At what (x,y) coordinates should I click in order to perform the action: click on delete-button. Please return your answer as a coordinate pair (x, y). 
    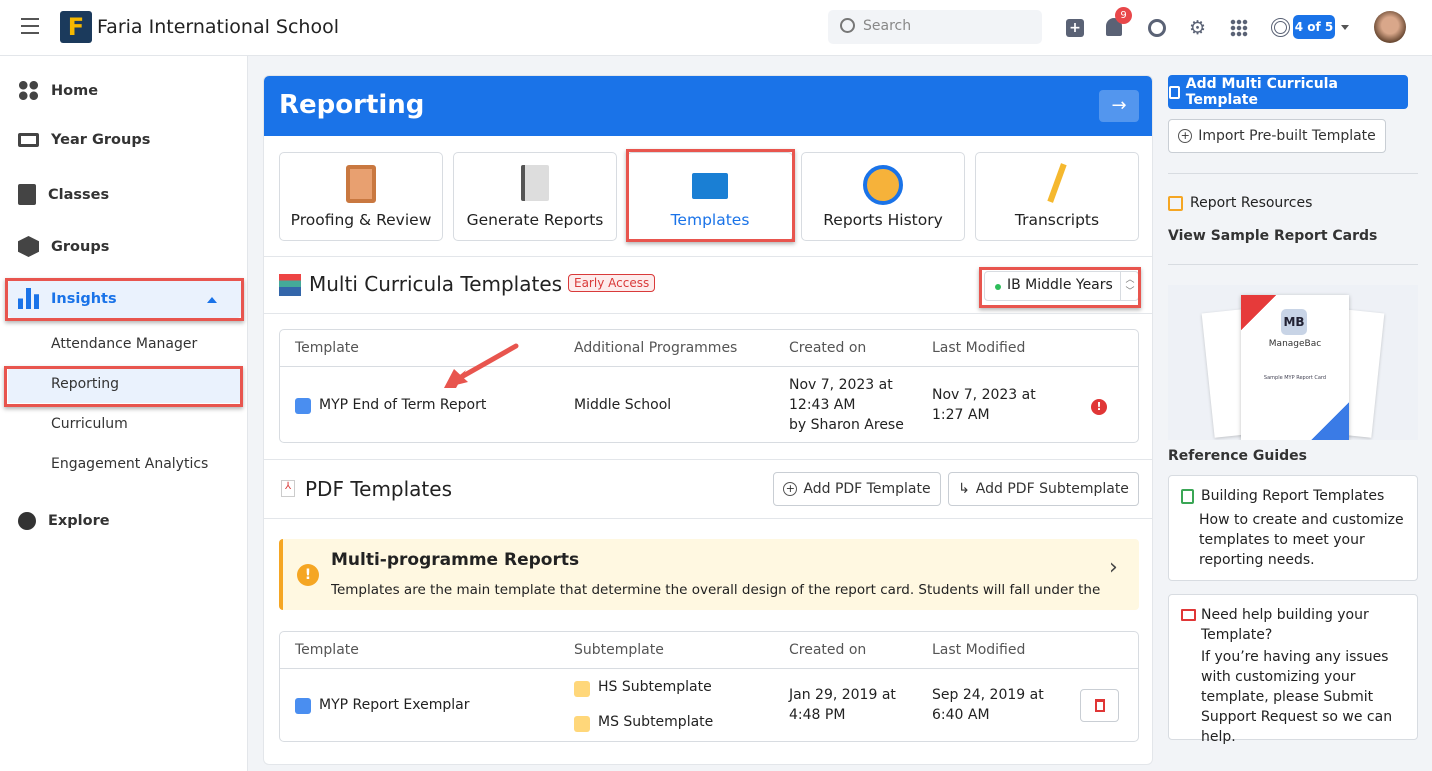
    Looking at the image, I should click on (1099, 705).